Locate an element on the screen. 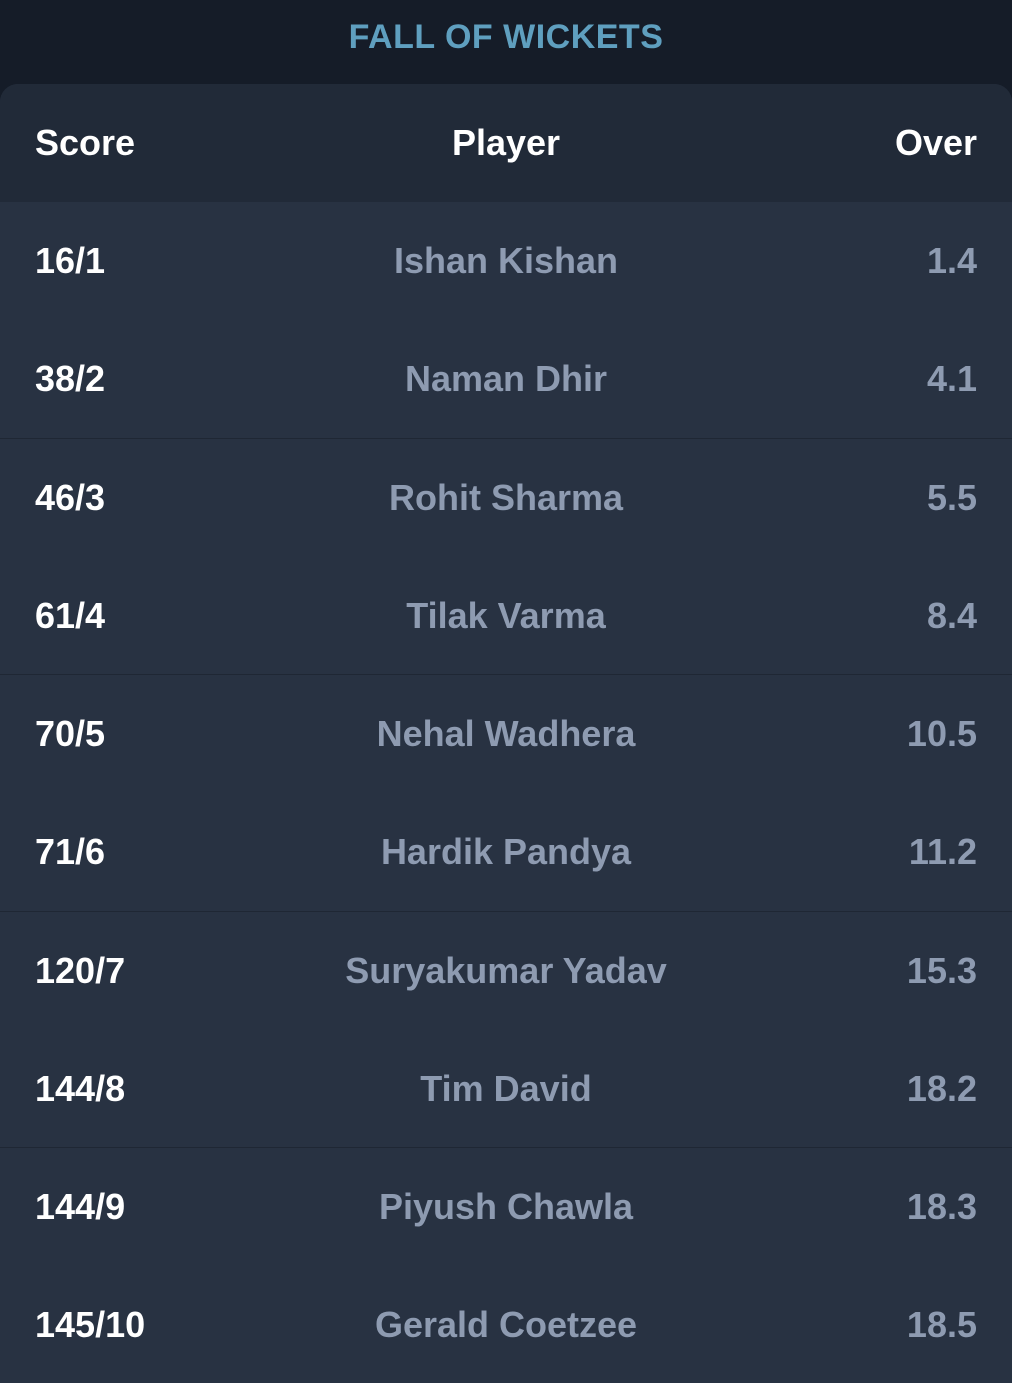 The height and width of the screenshot is (1383, 1012). player-cell: Naman Dhir is located at coordinates (506, 378).